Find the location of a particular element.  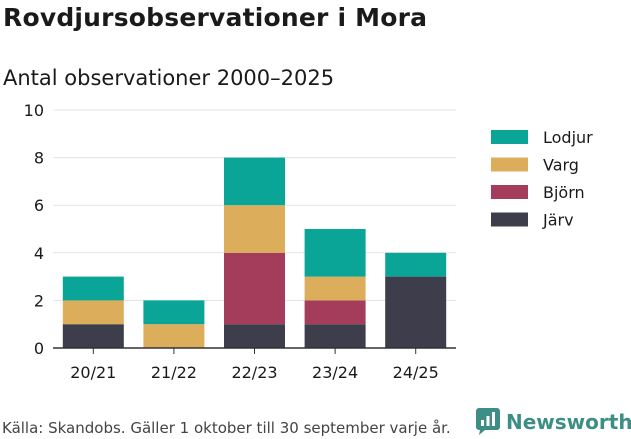

legend-label-björn: Björn is located at coordinates (564, 192).